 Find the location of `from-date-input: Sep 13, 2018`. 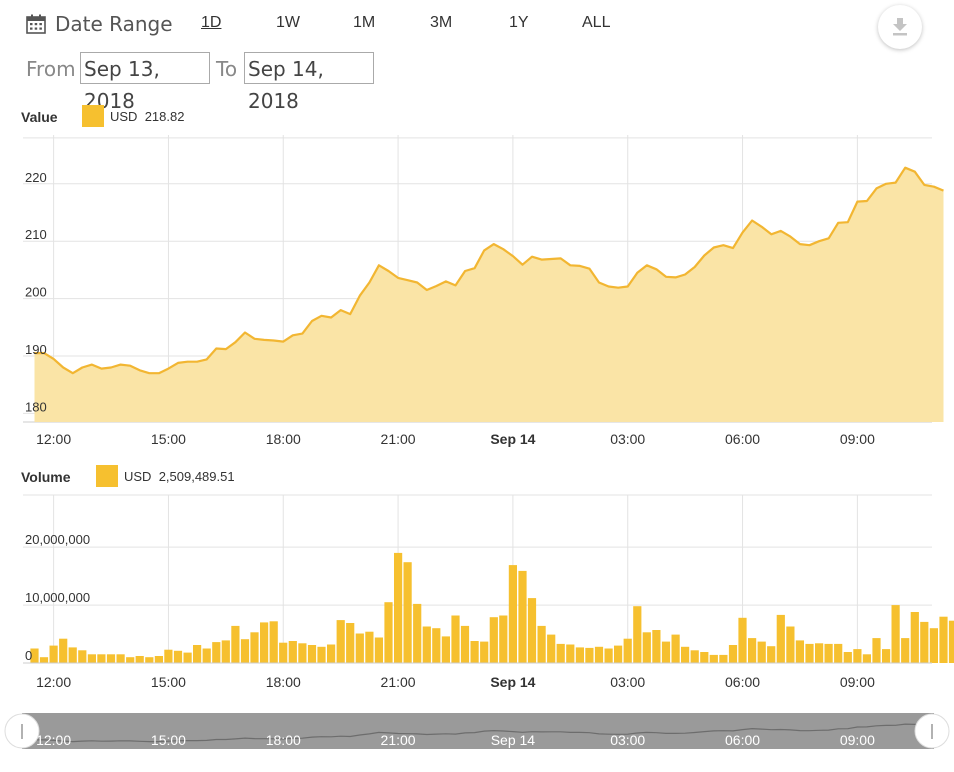

from-date-input: Sep 13, 2018 is located at coordinates (145, 82).